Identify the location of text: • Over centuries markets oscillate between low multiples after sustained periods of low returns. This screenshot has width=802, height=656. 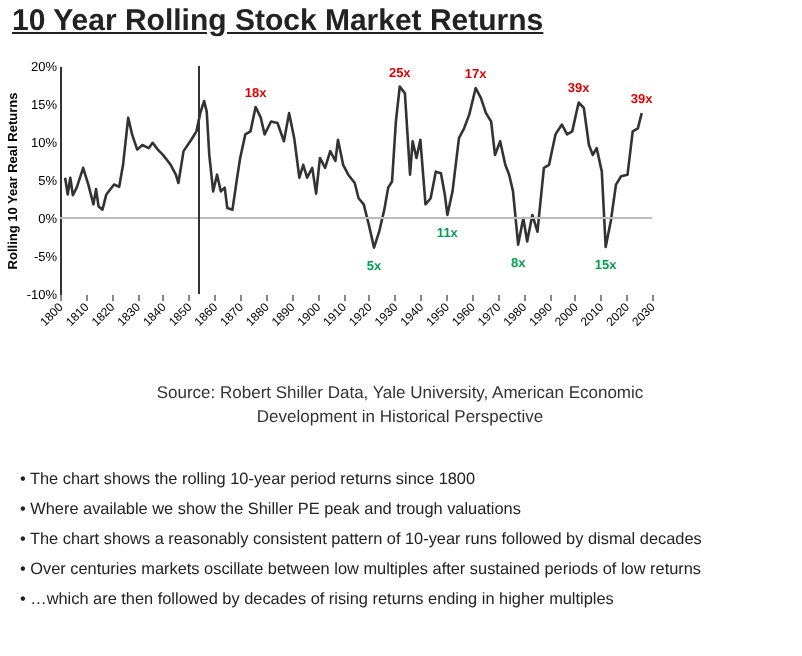
(361, 570).